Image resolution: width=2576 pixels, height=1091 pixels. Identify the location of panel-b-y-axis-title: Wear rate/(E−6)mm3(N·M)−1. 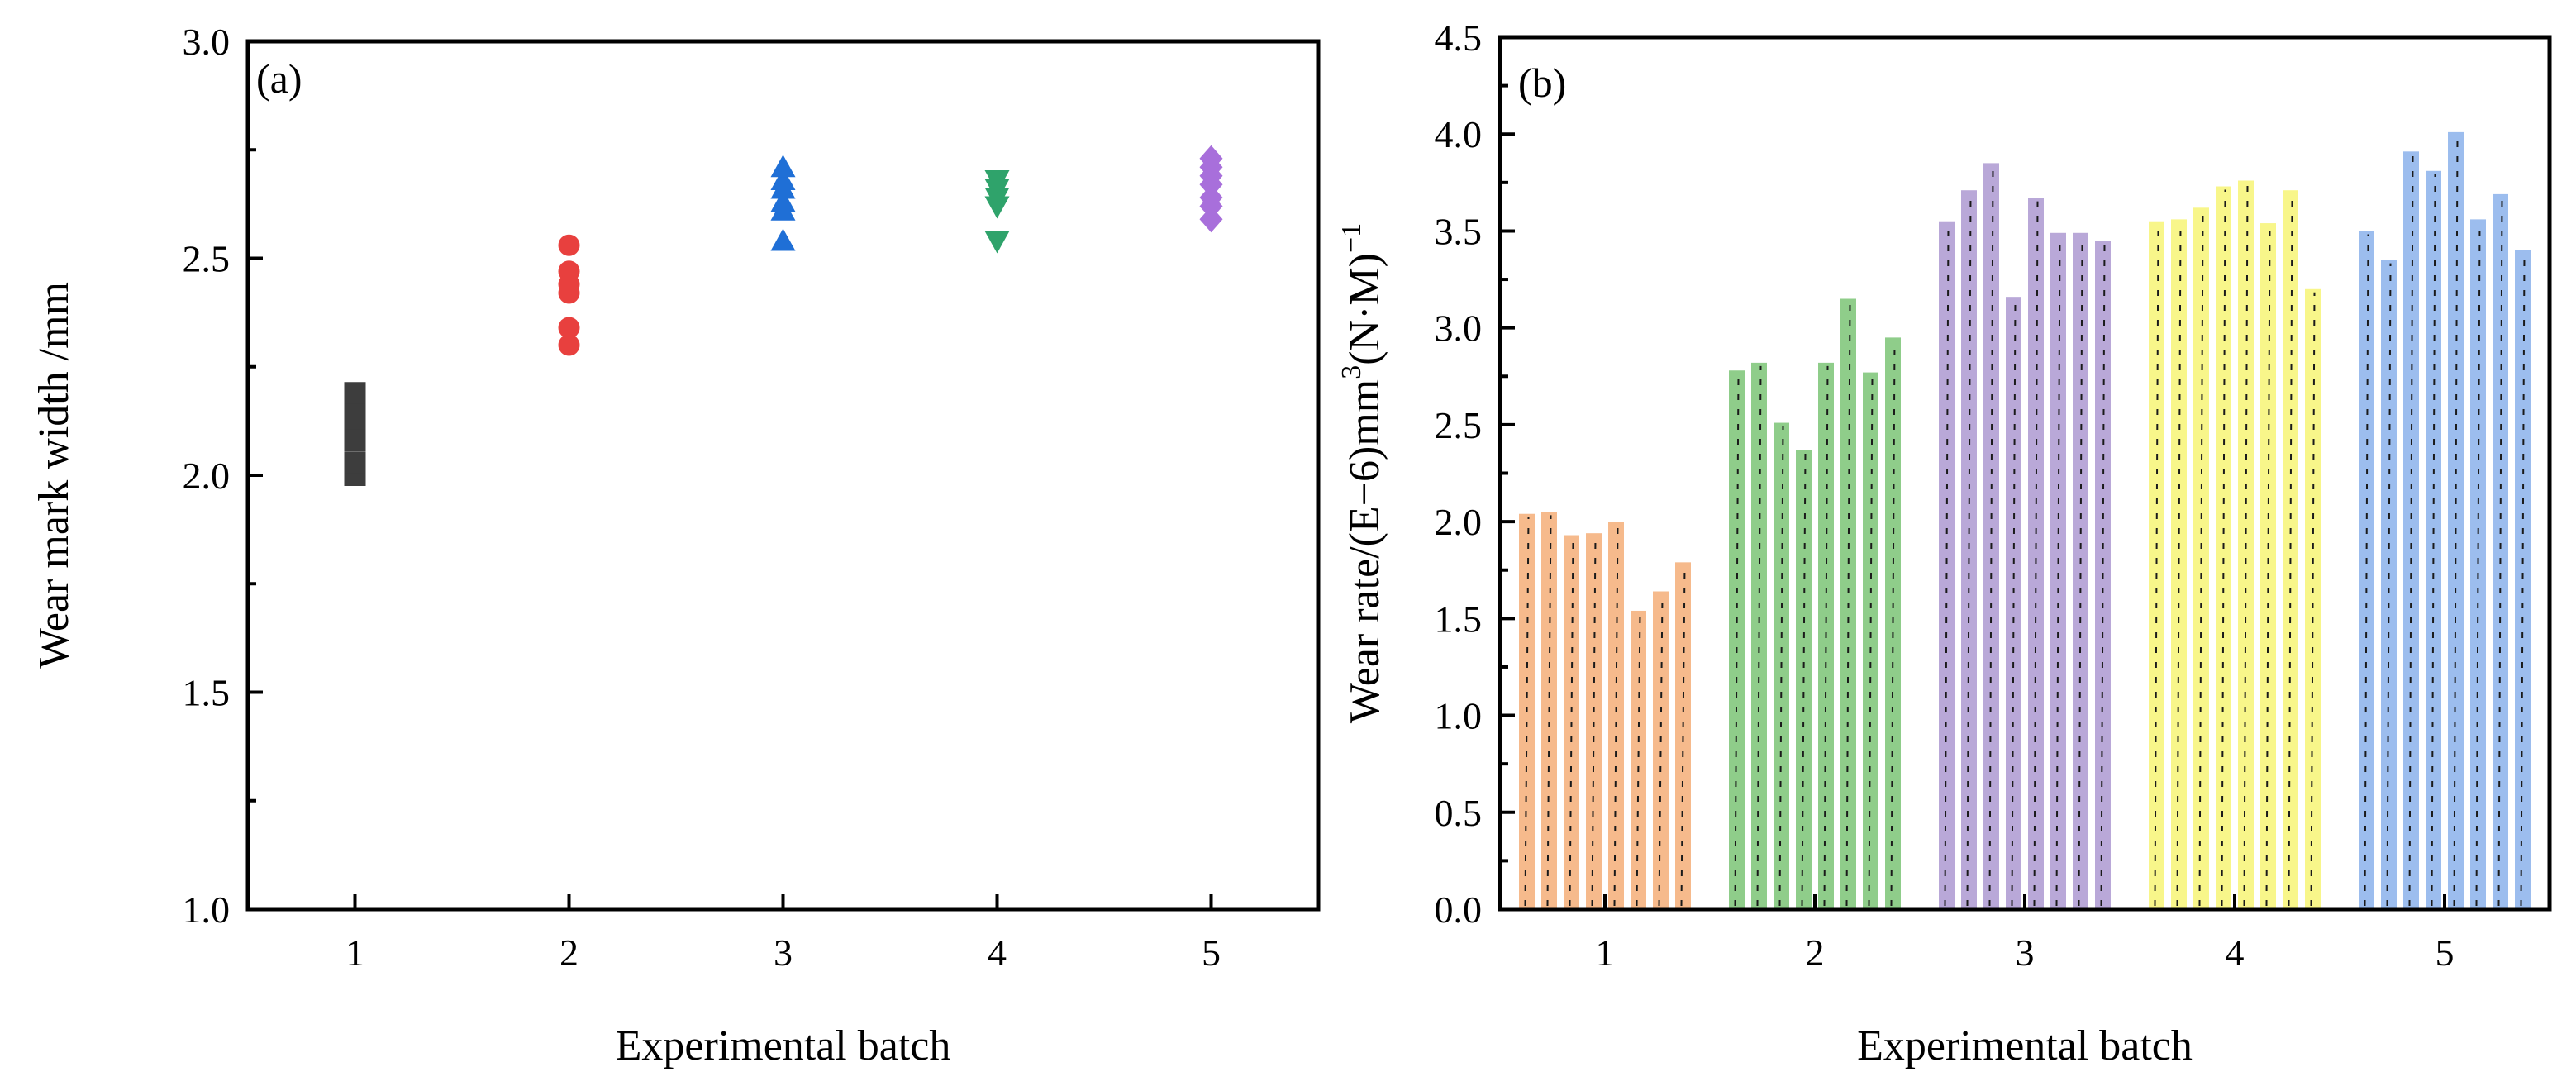
(1362, 473).